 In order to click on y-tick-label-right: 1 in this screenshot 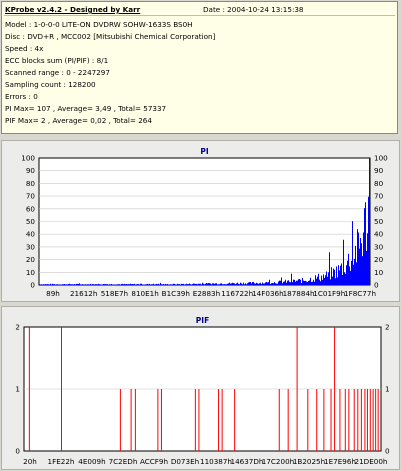, I will do `click(387, 389)`.